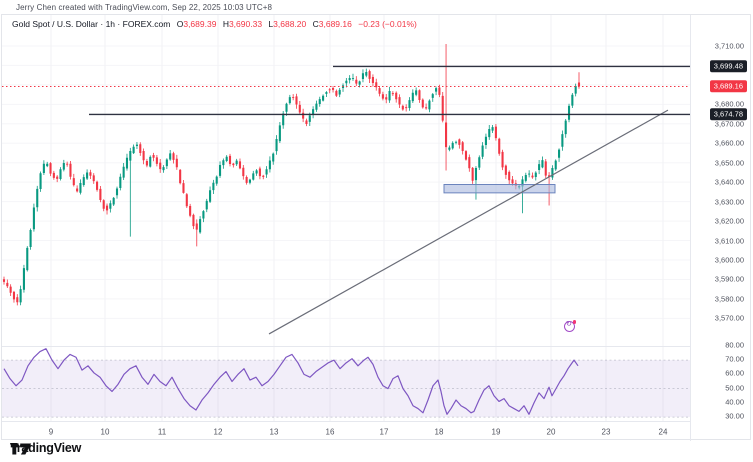 This screenshot has height=462, width=753. Describe the element at coordinates (551, 432) in the screenshot. I see `time-tick-label: 20` at that location.